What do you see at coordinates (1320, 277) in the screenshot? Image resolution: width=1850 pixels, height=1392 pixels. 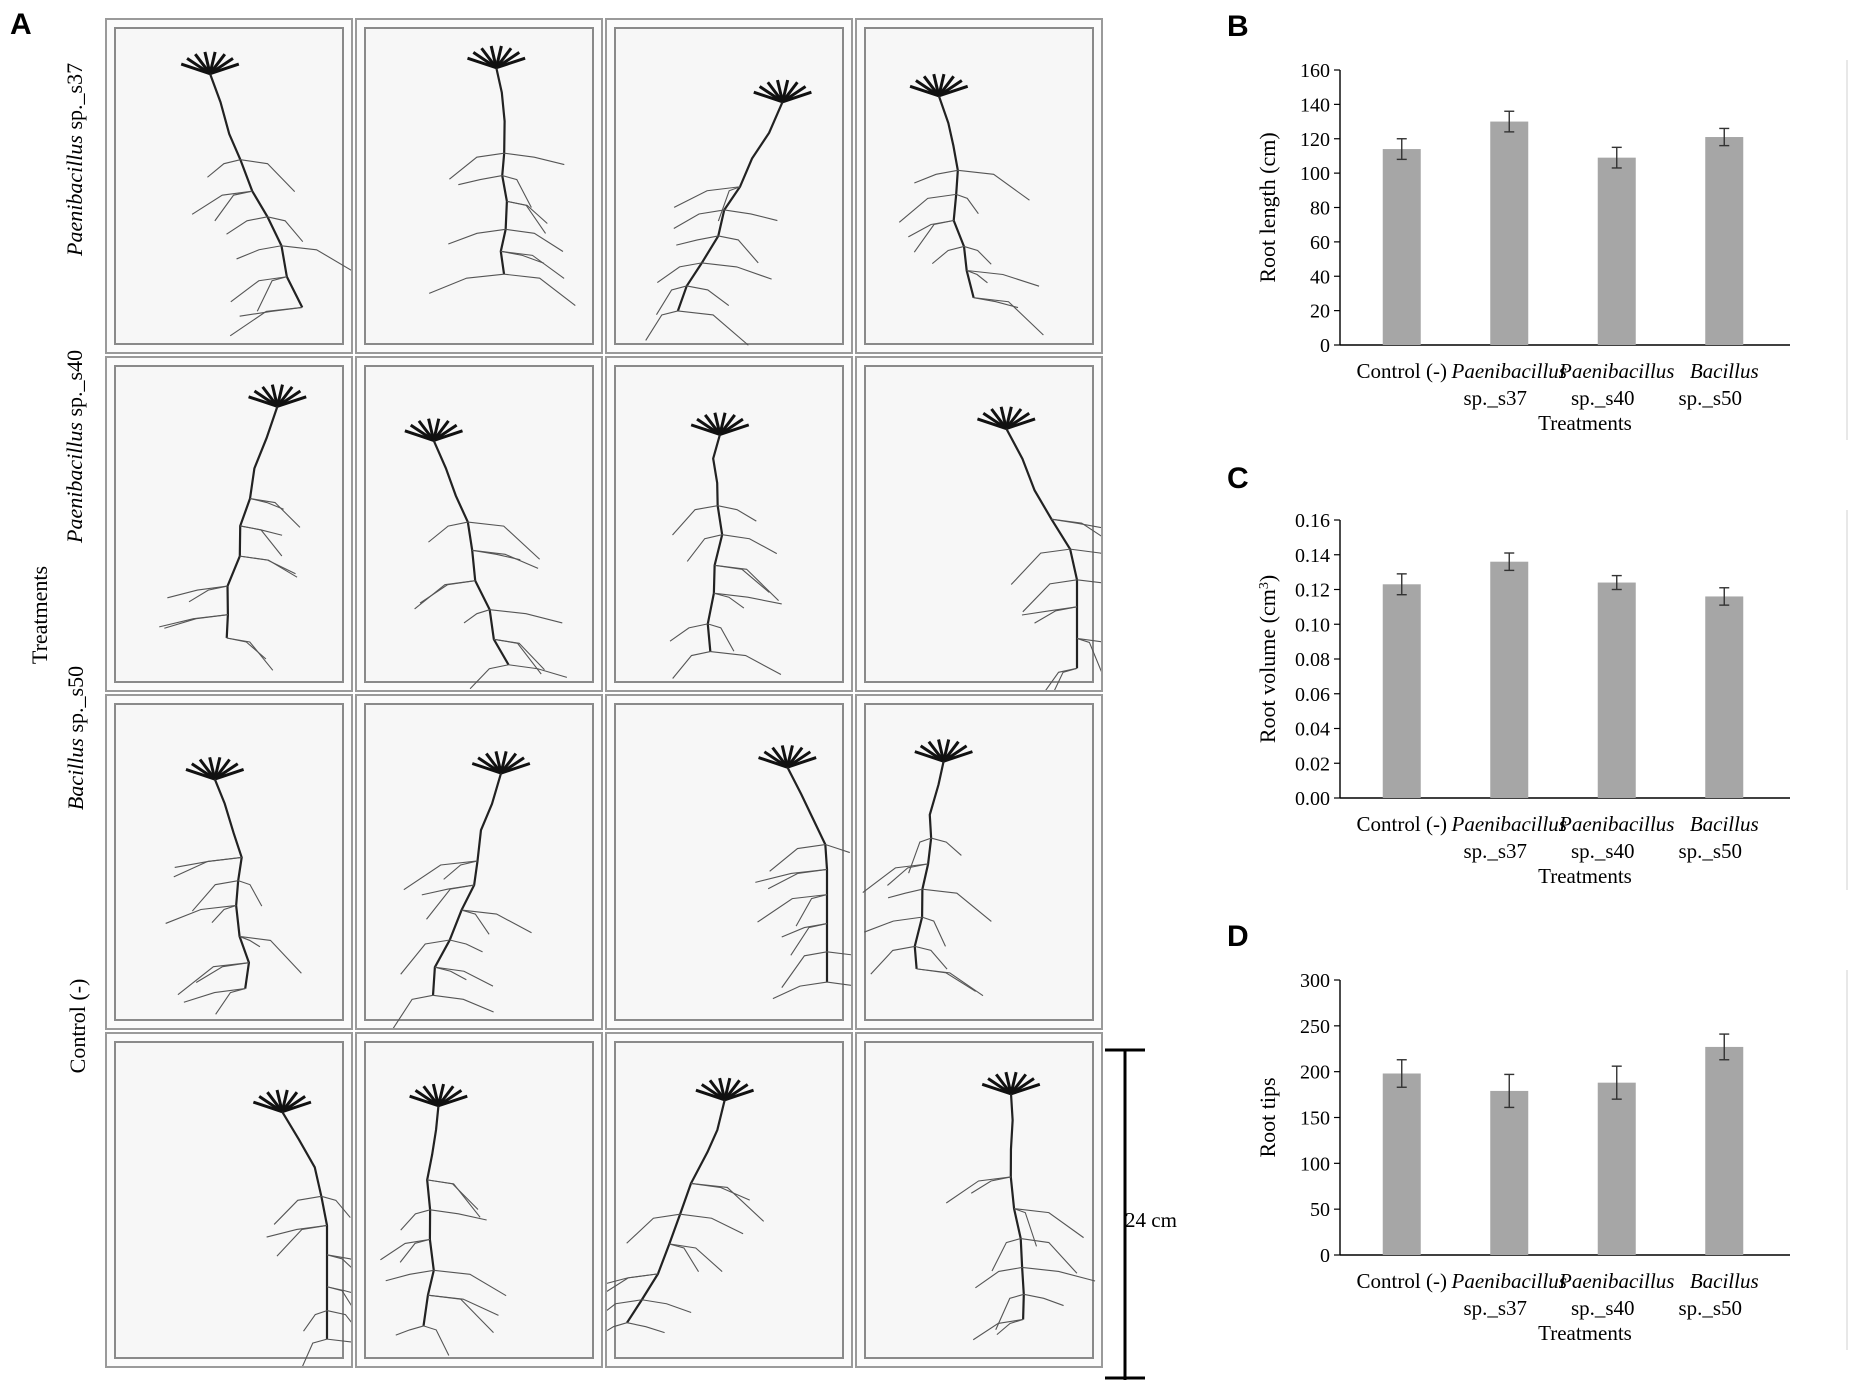 I see `y-tick-label: 40` at bounding box center [1320, 277].